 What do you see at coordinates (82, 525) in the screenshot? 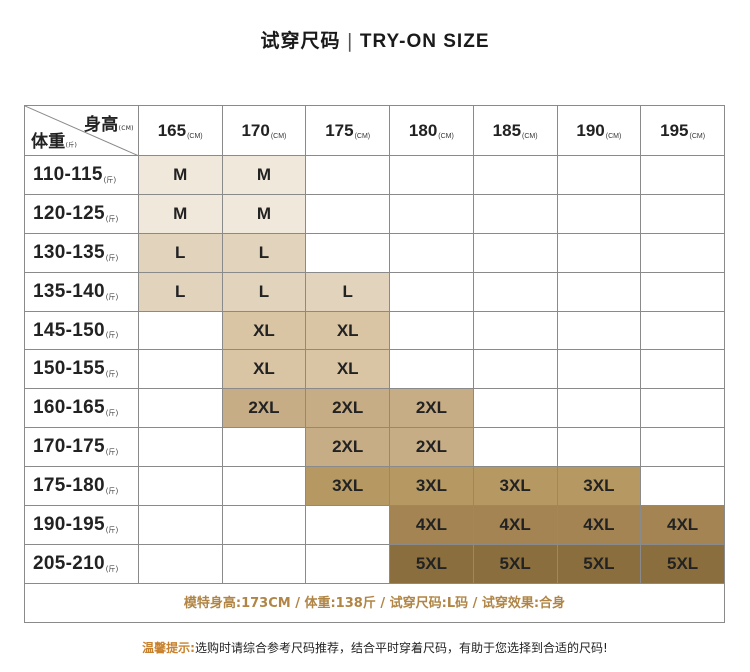
I see `weight-range-cell: 190-195 (斤)` at bounding box center [82, 525].